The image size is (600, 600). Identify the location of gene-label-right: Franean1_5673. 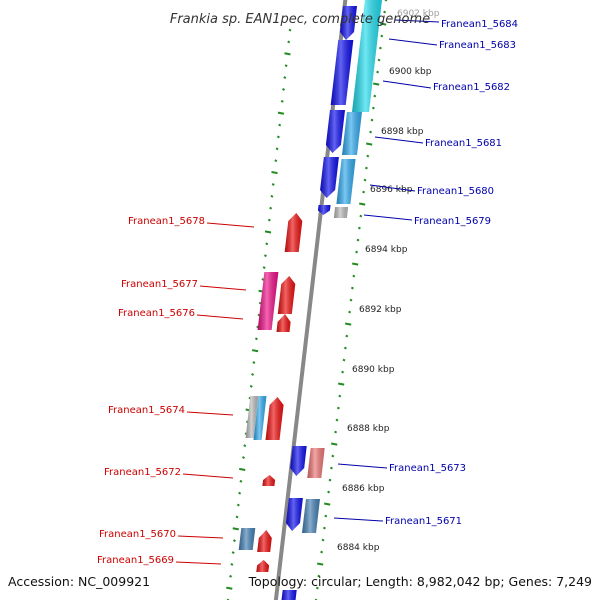
(427, 468).